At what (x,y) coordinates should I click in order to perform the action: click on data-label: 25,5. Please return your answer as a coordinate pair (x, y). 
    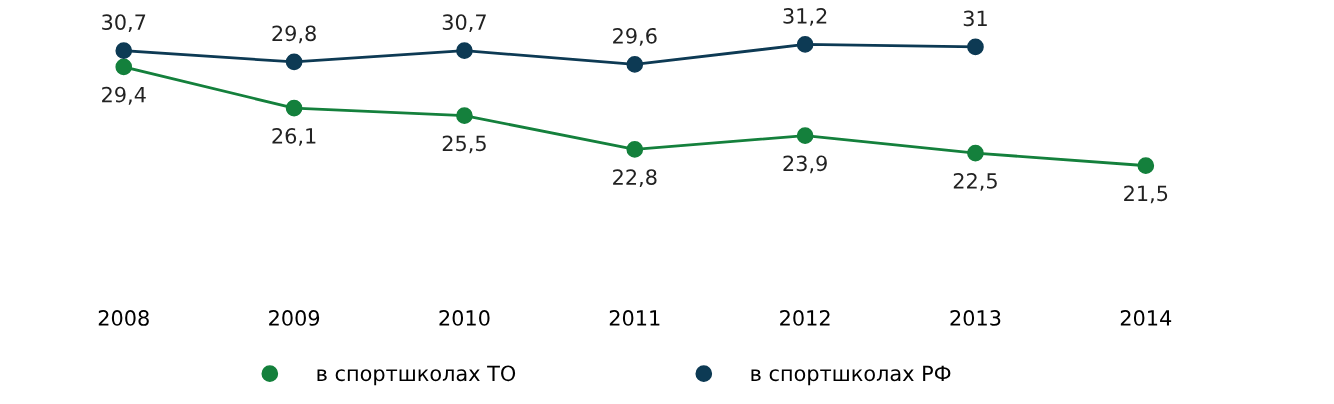
    Looking at the image, I should click on (464, 144).